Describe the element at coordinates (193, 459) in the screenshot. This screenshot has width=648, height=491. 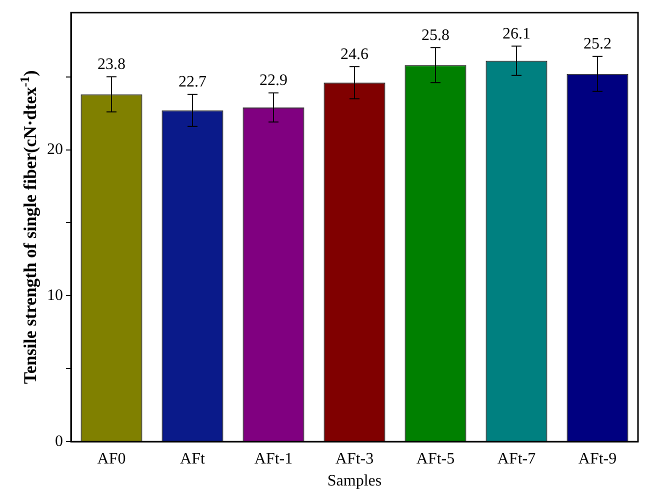
I see `x-tick-label: AFt` at that location.